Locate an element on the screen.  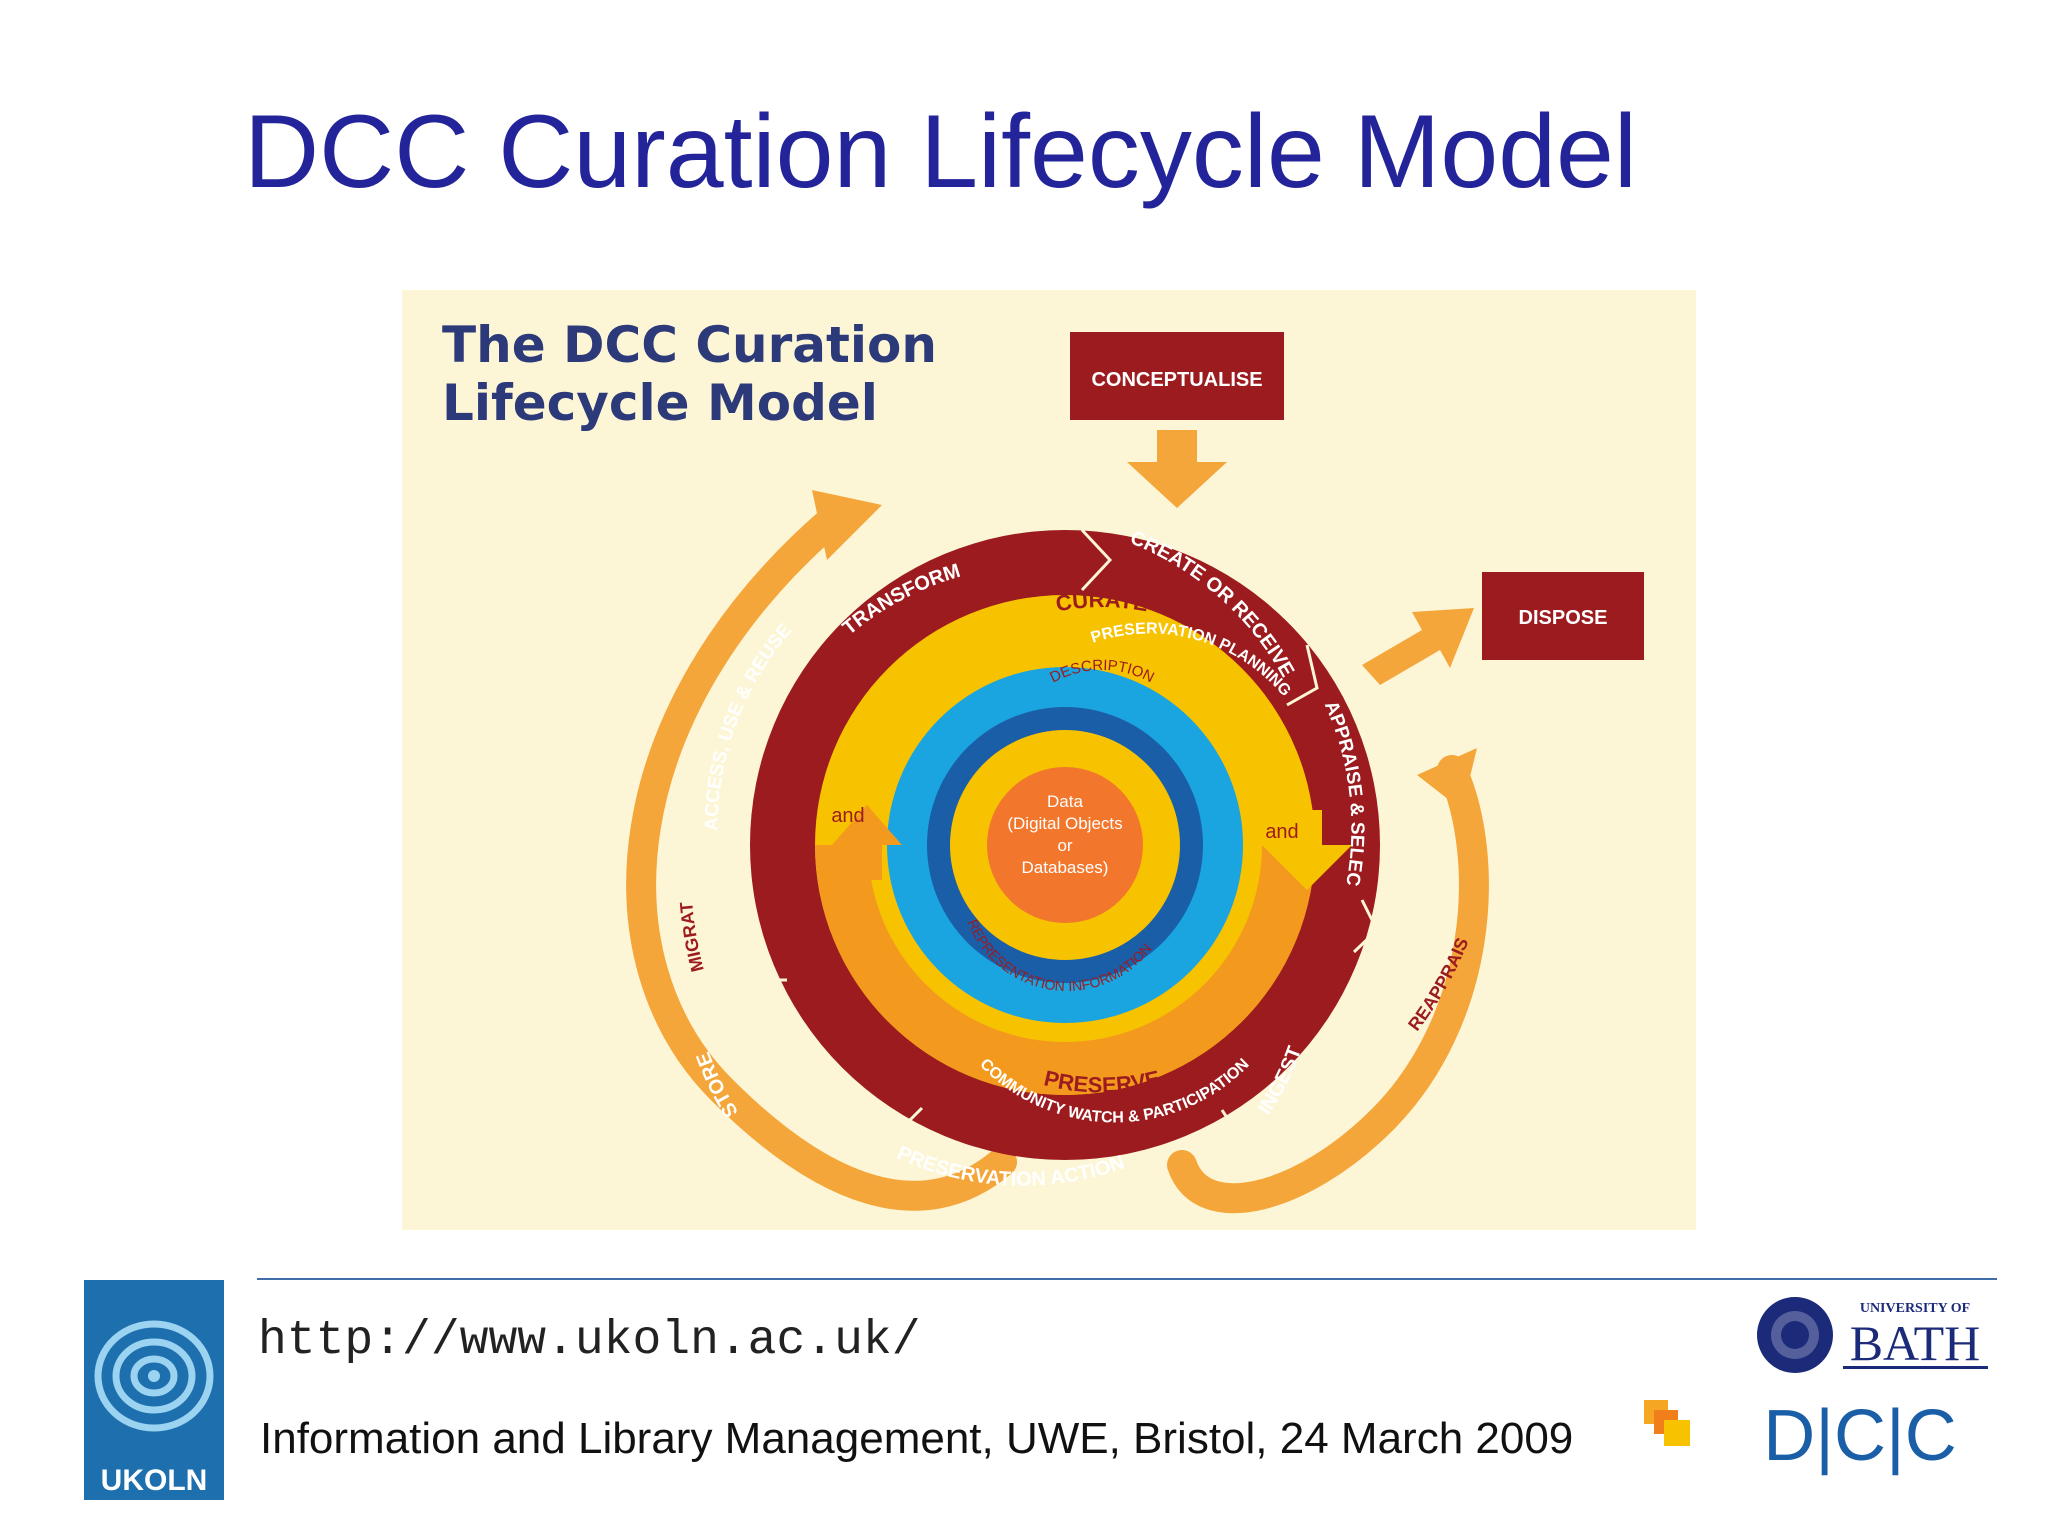
core-line2: (Digital Objects is located at coordinates (1064, 823).